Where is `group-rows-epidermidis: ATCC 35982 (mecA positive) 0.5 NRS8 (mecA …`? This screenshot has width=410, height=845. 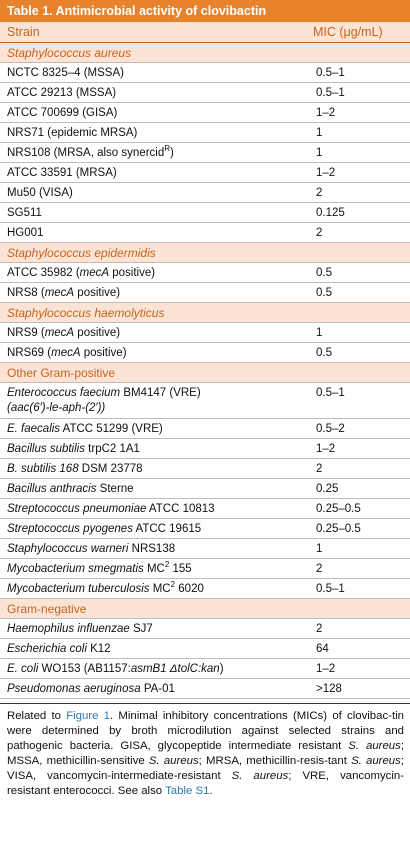 group-rows-epidermidis: ATCC 35982 (mecA positive) 0.5 NRS8 (mecA … is located at coordinates (205, 283).